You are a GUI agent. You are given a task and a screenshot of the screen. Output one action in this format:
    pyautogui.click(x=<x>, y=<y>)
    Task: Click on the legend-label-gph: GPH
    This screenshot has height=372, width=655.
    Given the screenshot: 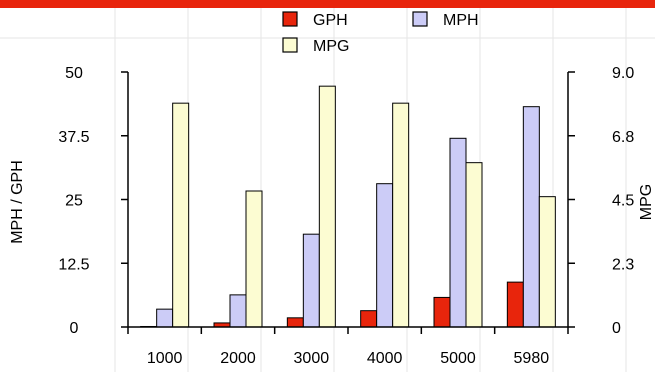 What is the action you would take?
    pyautogui.click(x=330, y=20)
    